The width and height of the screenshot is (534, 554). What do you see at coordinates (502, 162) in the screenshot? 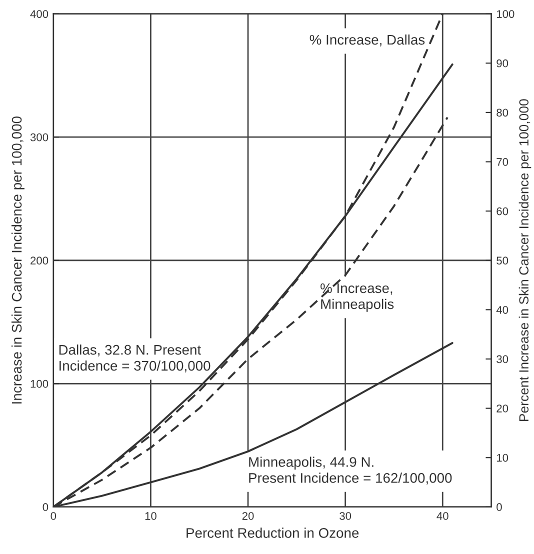
I see `y2-tick-label: 70` at bounding box center [502, 162].